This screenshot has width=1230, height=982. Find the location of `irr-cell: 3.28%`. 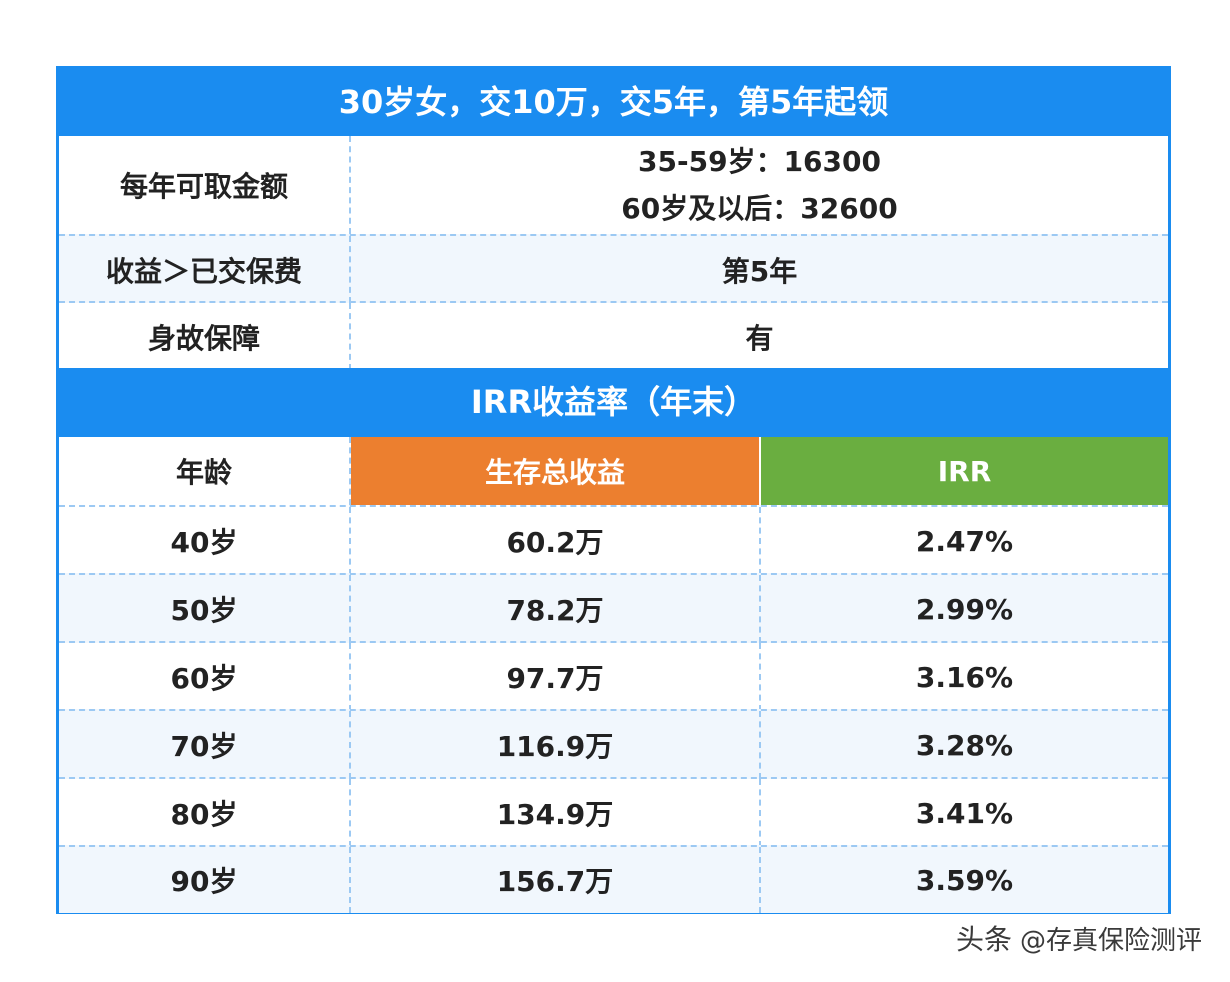

irr-cell: 3.28% is located at coordinates (964, 745).